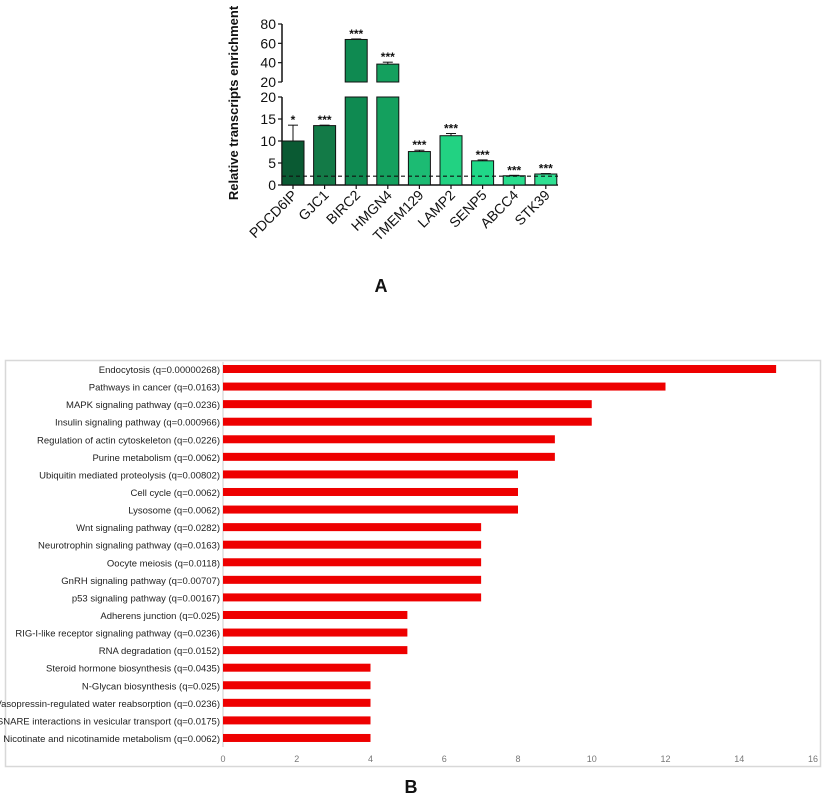 Image resolution: width=824 pixels, height=802 pixels. What do you see at coordinates (156, 458) in the screenshot?
I see `category-label: Purine metabolism (q=0.0062)` at bounding box center [156, 458].